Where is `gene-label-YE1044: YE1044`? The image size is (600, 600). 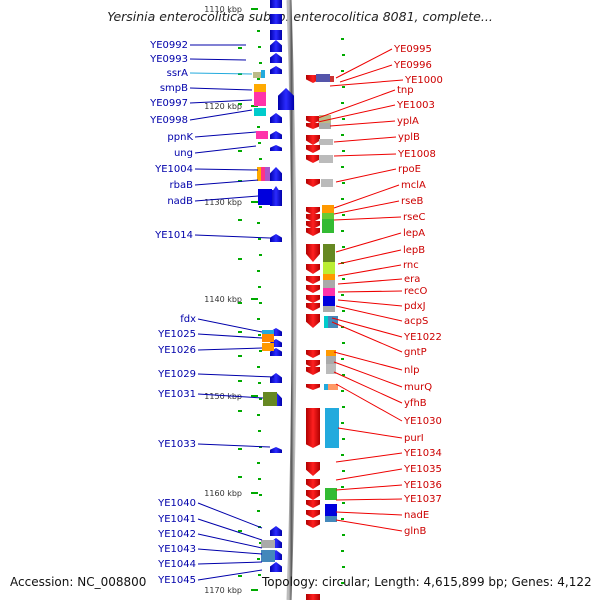 gene-label-YE1044: YE1044 is located at coordinates (176, 564).